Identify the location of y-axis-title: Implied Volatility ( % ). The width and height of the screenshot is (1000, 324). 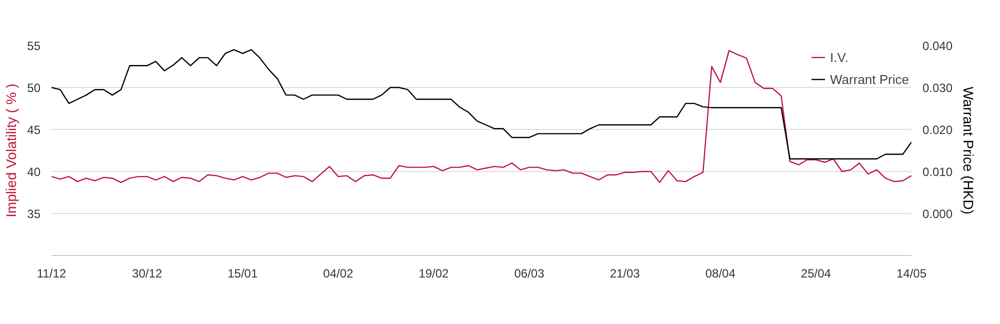
(11, 151).